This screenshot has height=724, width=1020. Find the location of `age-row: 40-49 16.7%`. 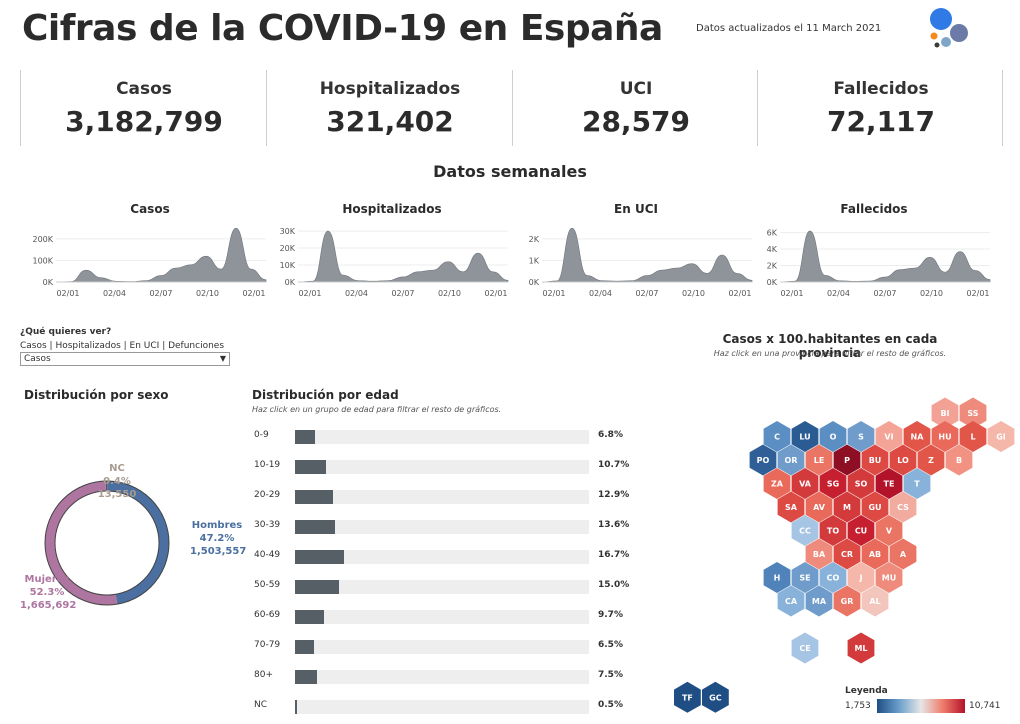

age-row: 40-49 16.7% is located at coordinates (442, 556).